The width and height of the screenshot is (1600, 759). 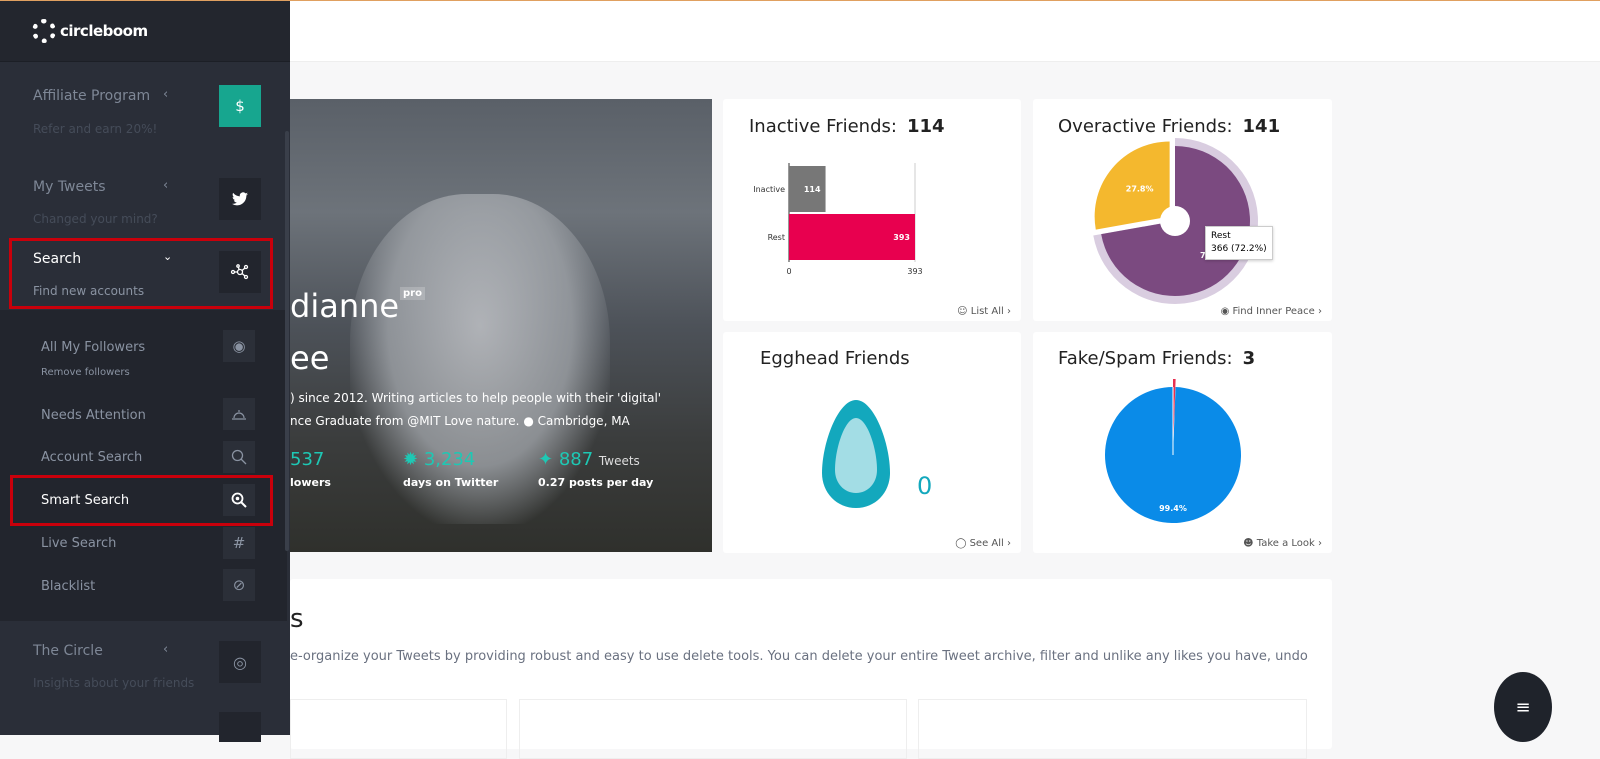 I want to click on data-label: 114, so click(x=812, y=189).